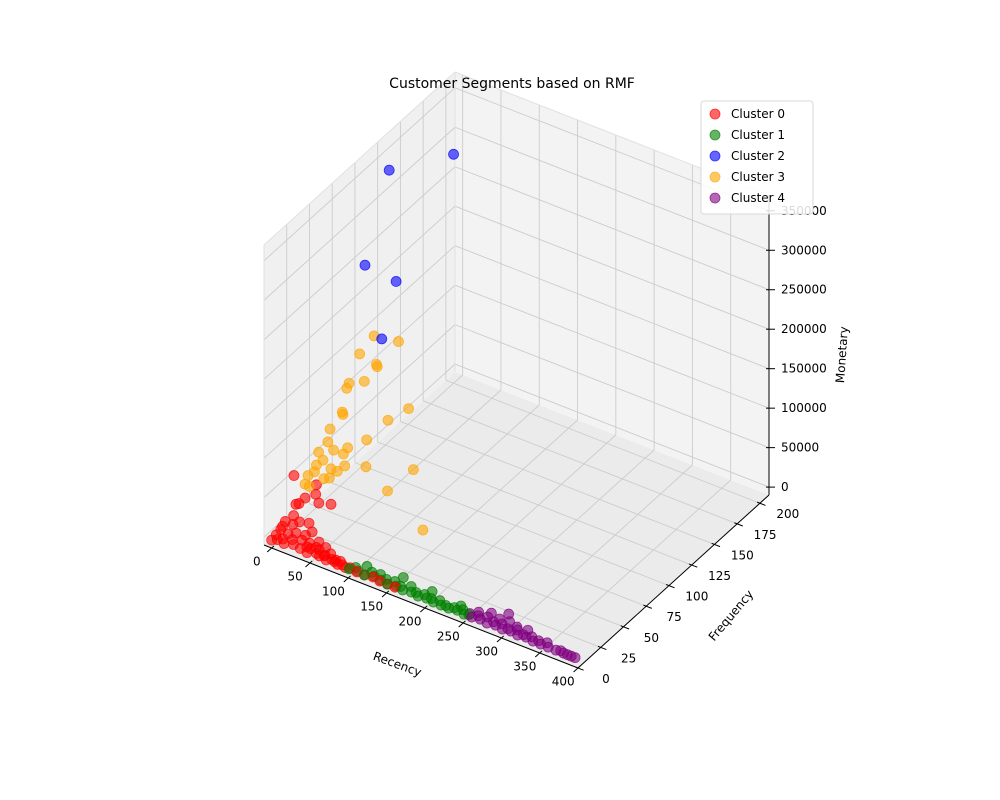  Describe the element at coordinates (371, 606) in the screenshot. I see `x-tick-label: 150` at that location.